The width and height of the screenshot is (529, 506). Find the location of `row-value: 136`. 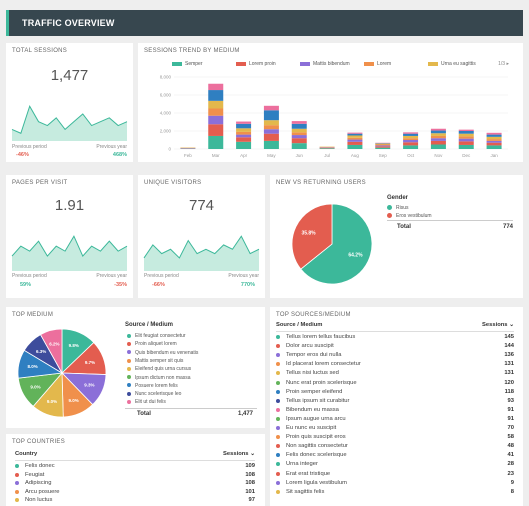

row-value: 136 is located at coordinates (509, 355).